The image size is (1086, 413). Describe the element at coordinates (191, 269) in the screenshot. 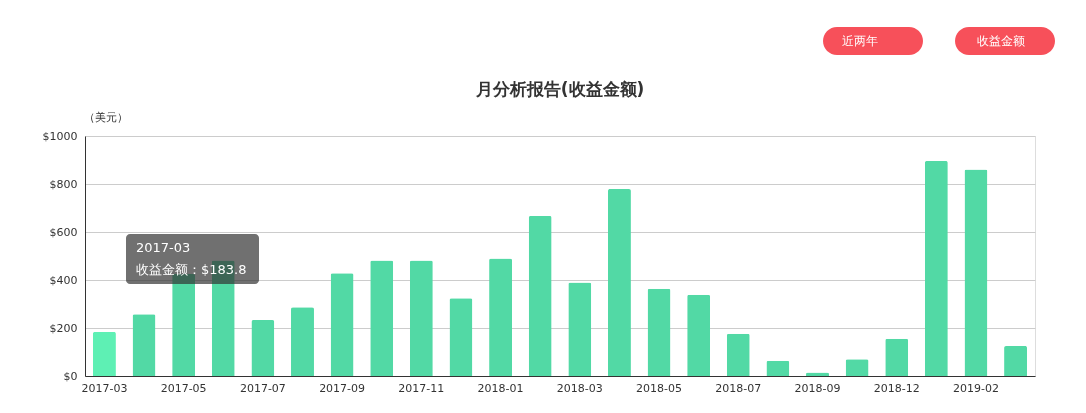

I see `annotation: 收益金额：$183.8` at that location.